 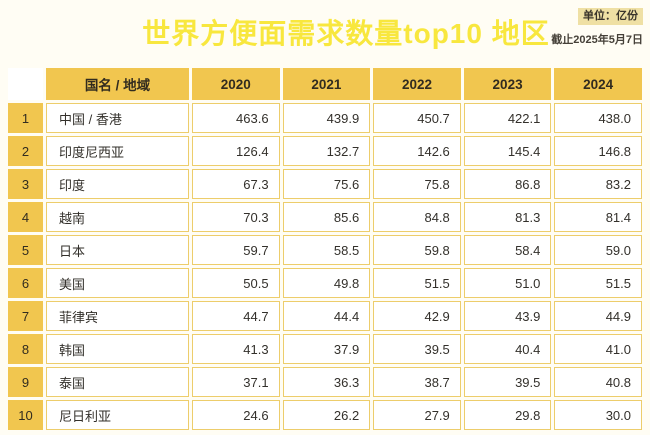 What do you see at coordinates (117, 415) in the screenshot?
I see `region-cell: 尼日利亚` at bounding box center [117, 415].